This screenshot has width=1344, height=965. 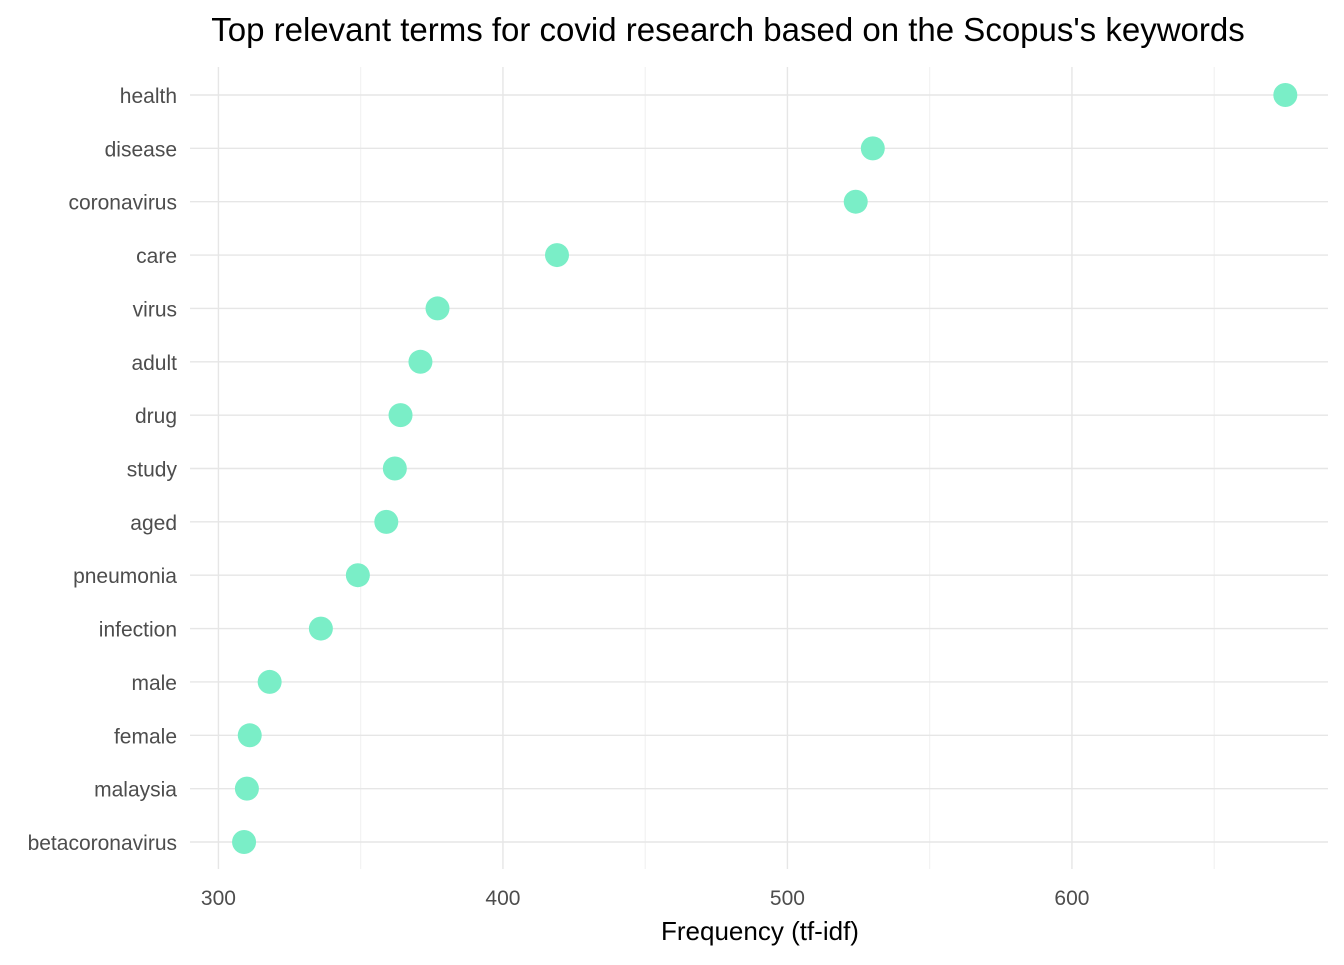 I want to click on y-tick-label: adult, so click(x=154, y=363).